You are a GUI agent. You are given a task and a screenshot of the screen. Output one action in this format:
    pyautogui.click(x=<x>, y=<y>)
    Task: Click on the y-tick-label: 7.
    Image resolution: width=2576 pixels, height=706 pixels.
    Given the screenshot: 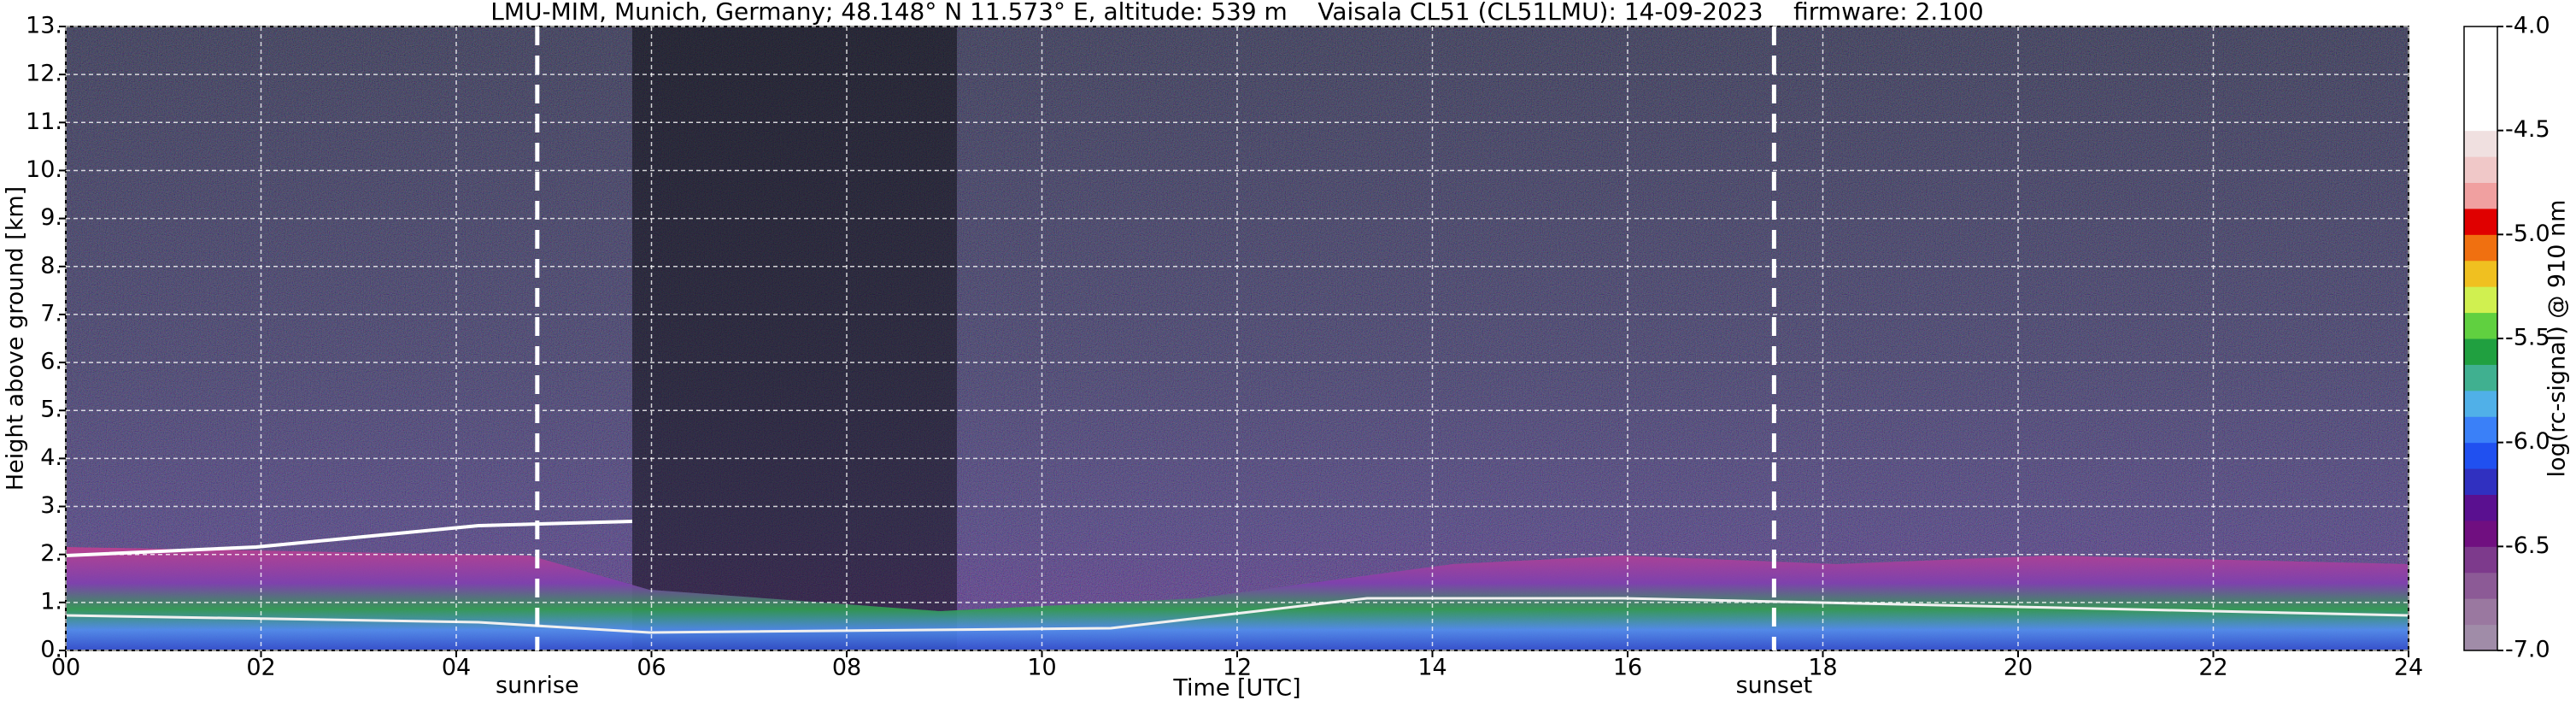 What is the action you would take?
    pyautogui.click(x=51, y=313)
    